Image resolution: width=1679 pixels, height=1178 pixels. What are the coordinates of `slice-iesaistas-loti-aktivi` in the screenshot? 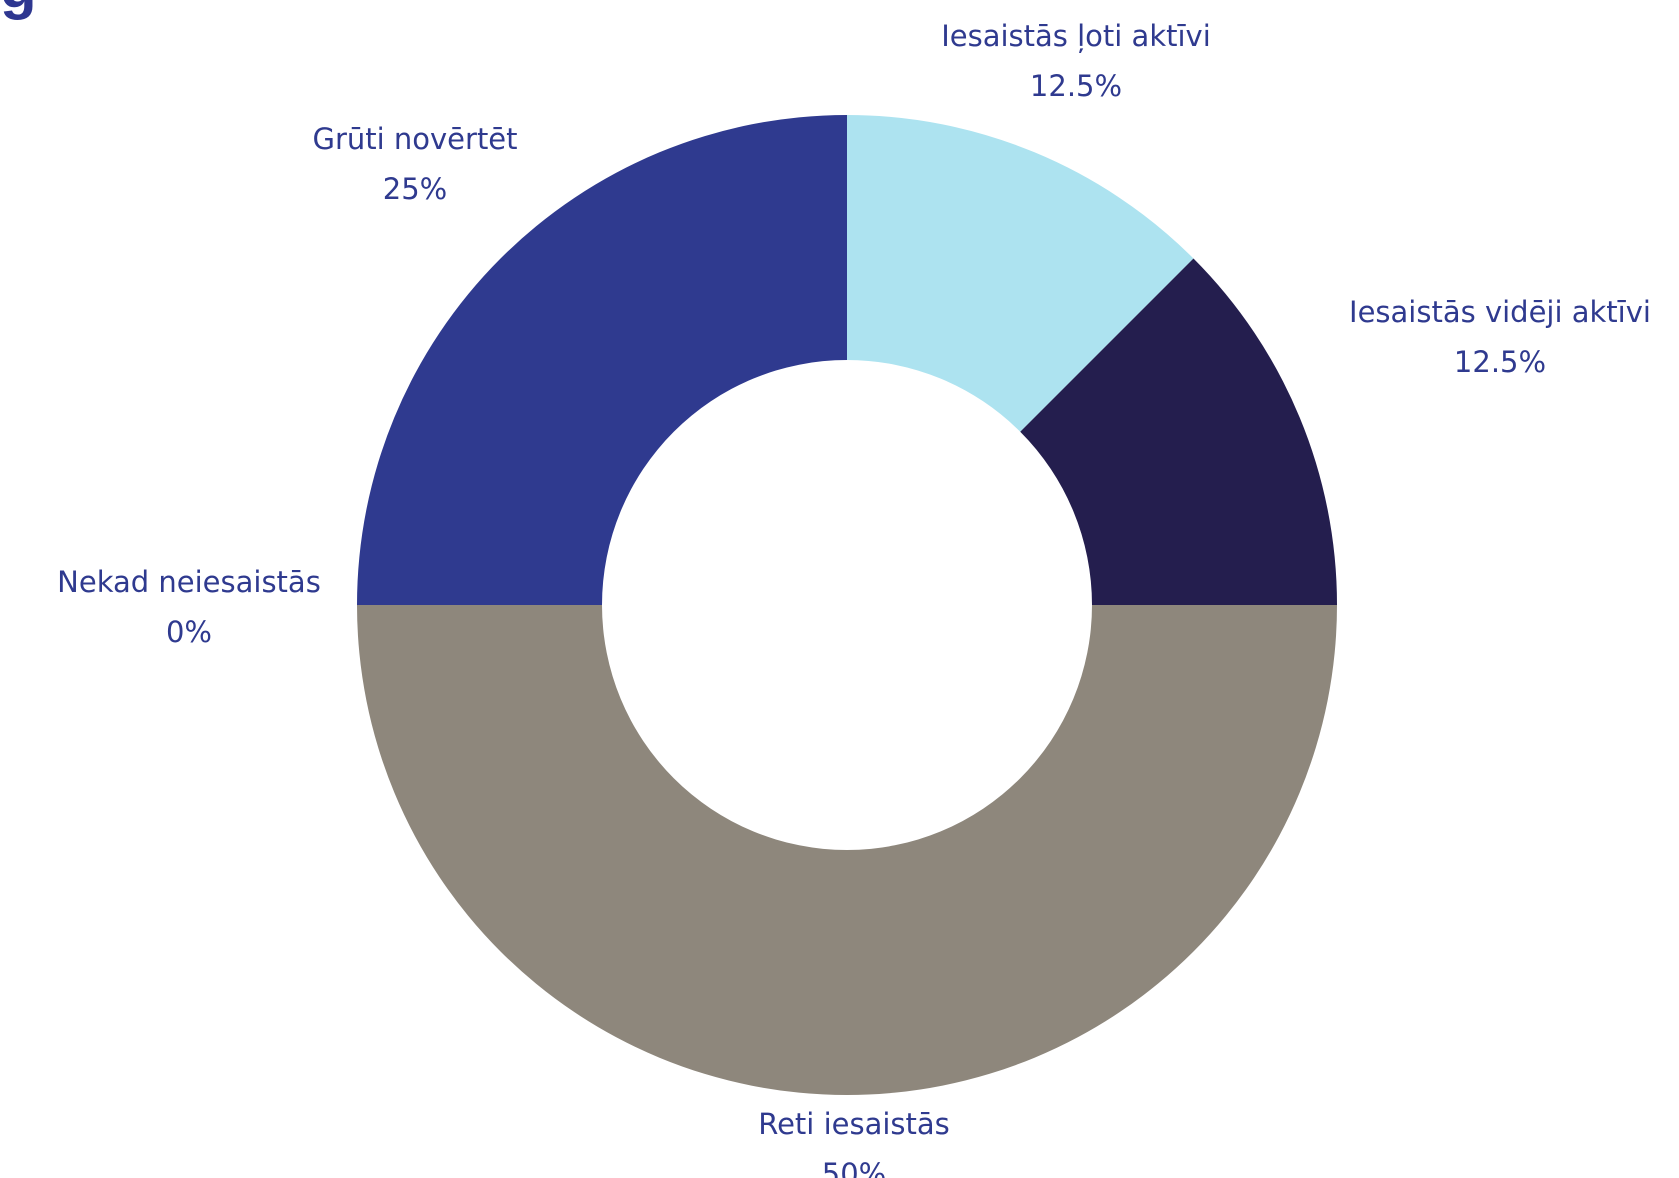 It's located at (1020, 273).